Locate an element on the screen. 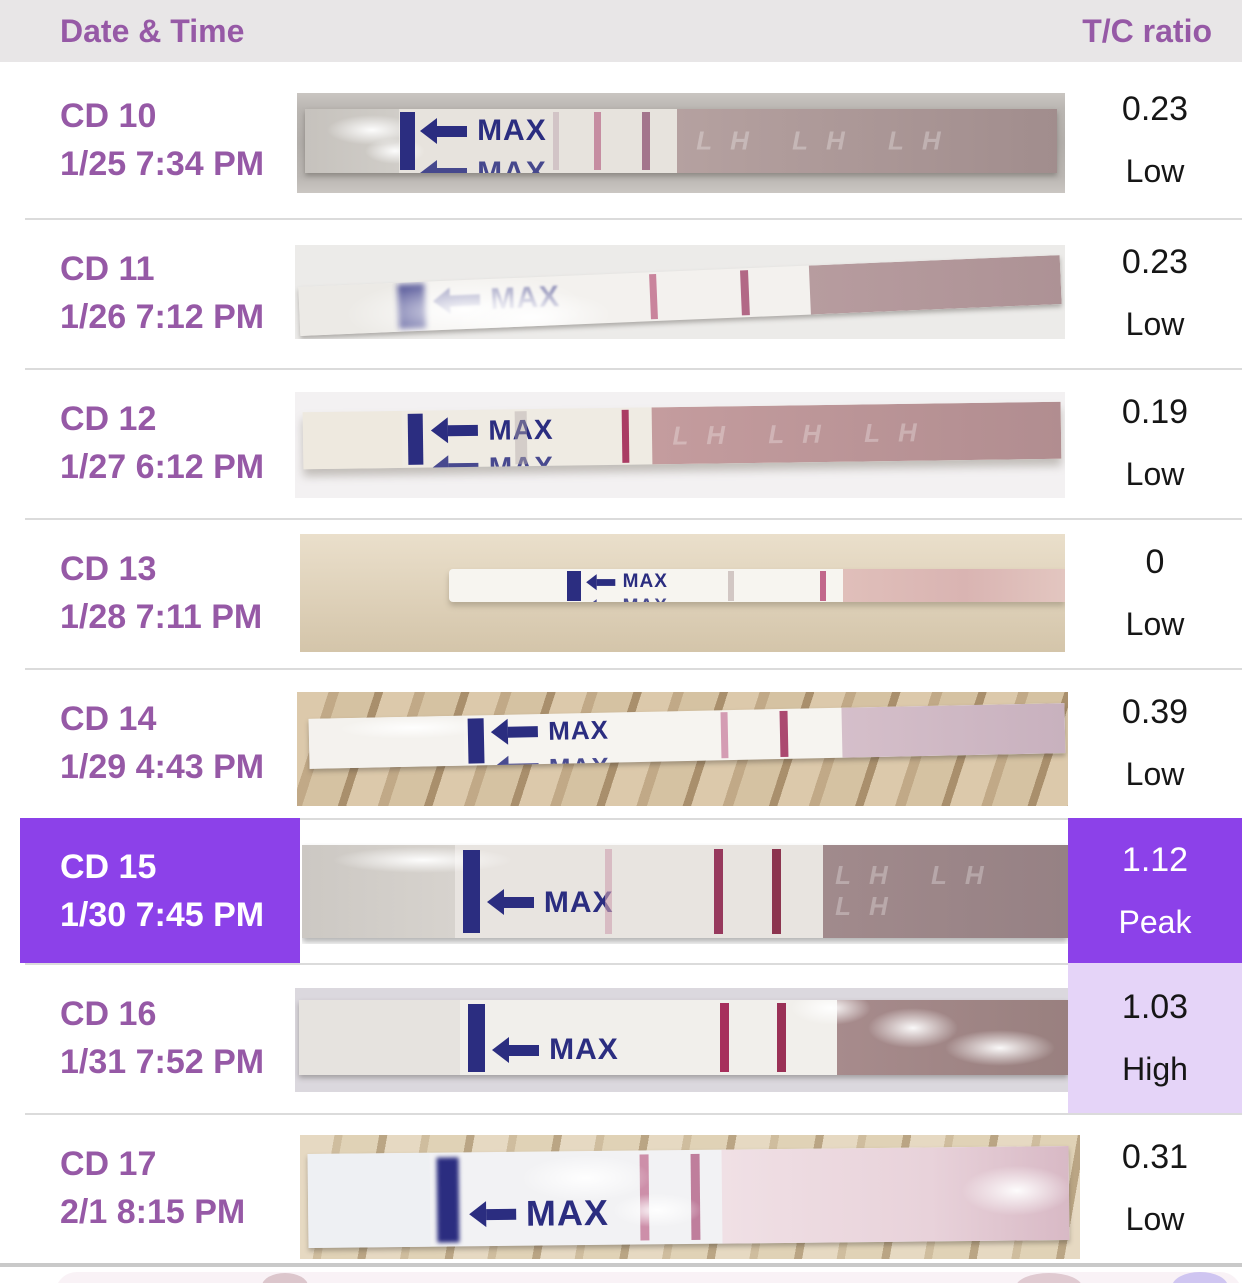  test-row-cd17: CD 17 2/1 8:15 PM MAX MAX 0.31 Low is located at coordinates (621, 1188).